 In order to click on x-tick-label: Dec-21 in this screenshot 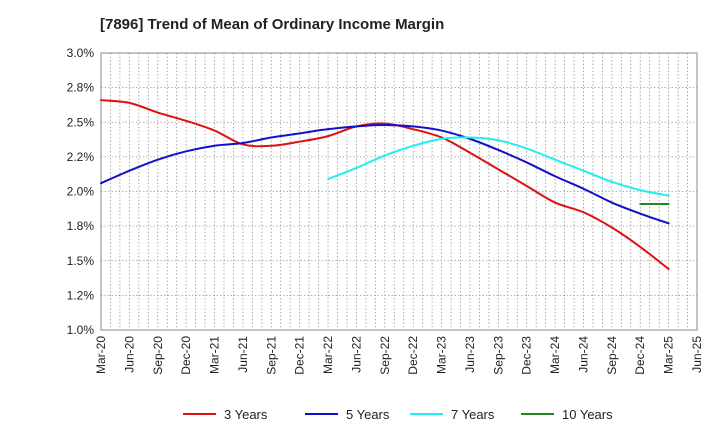, I will do `click(300, 355)`.